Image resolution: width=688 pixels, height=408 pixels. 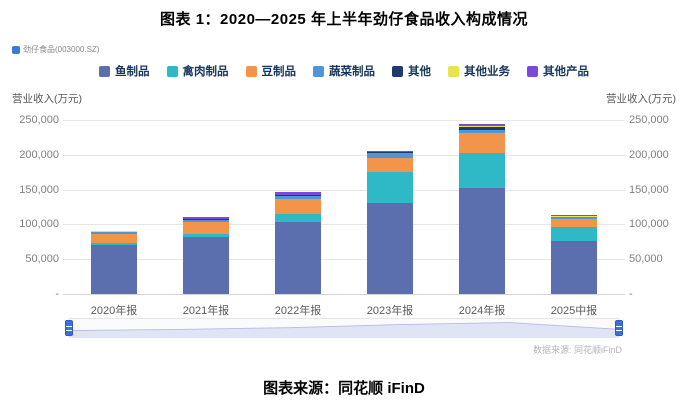 I want to click on datazoom-slider, so click(x=344, y=328).